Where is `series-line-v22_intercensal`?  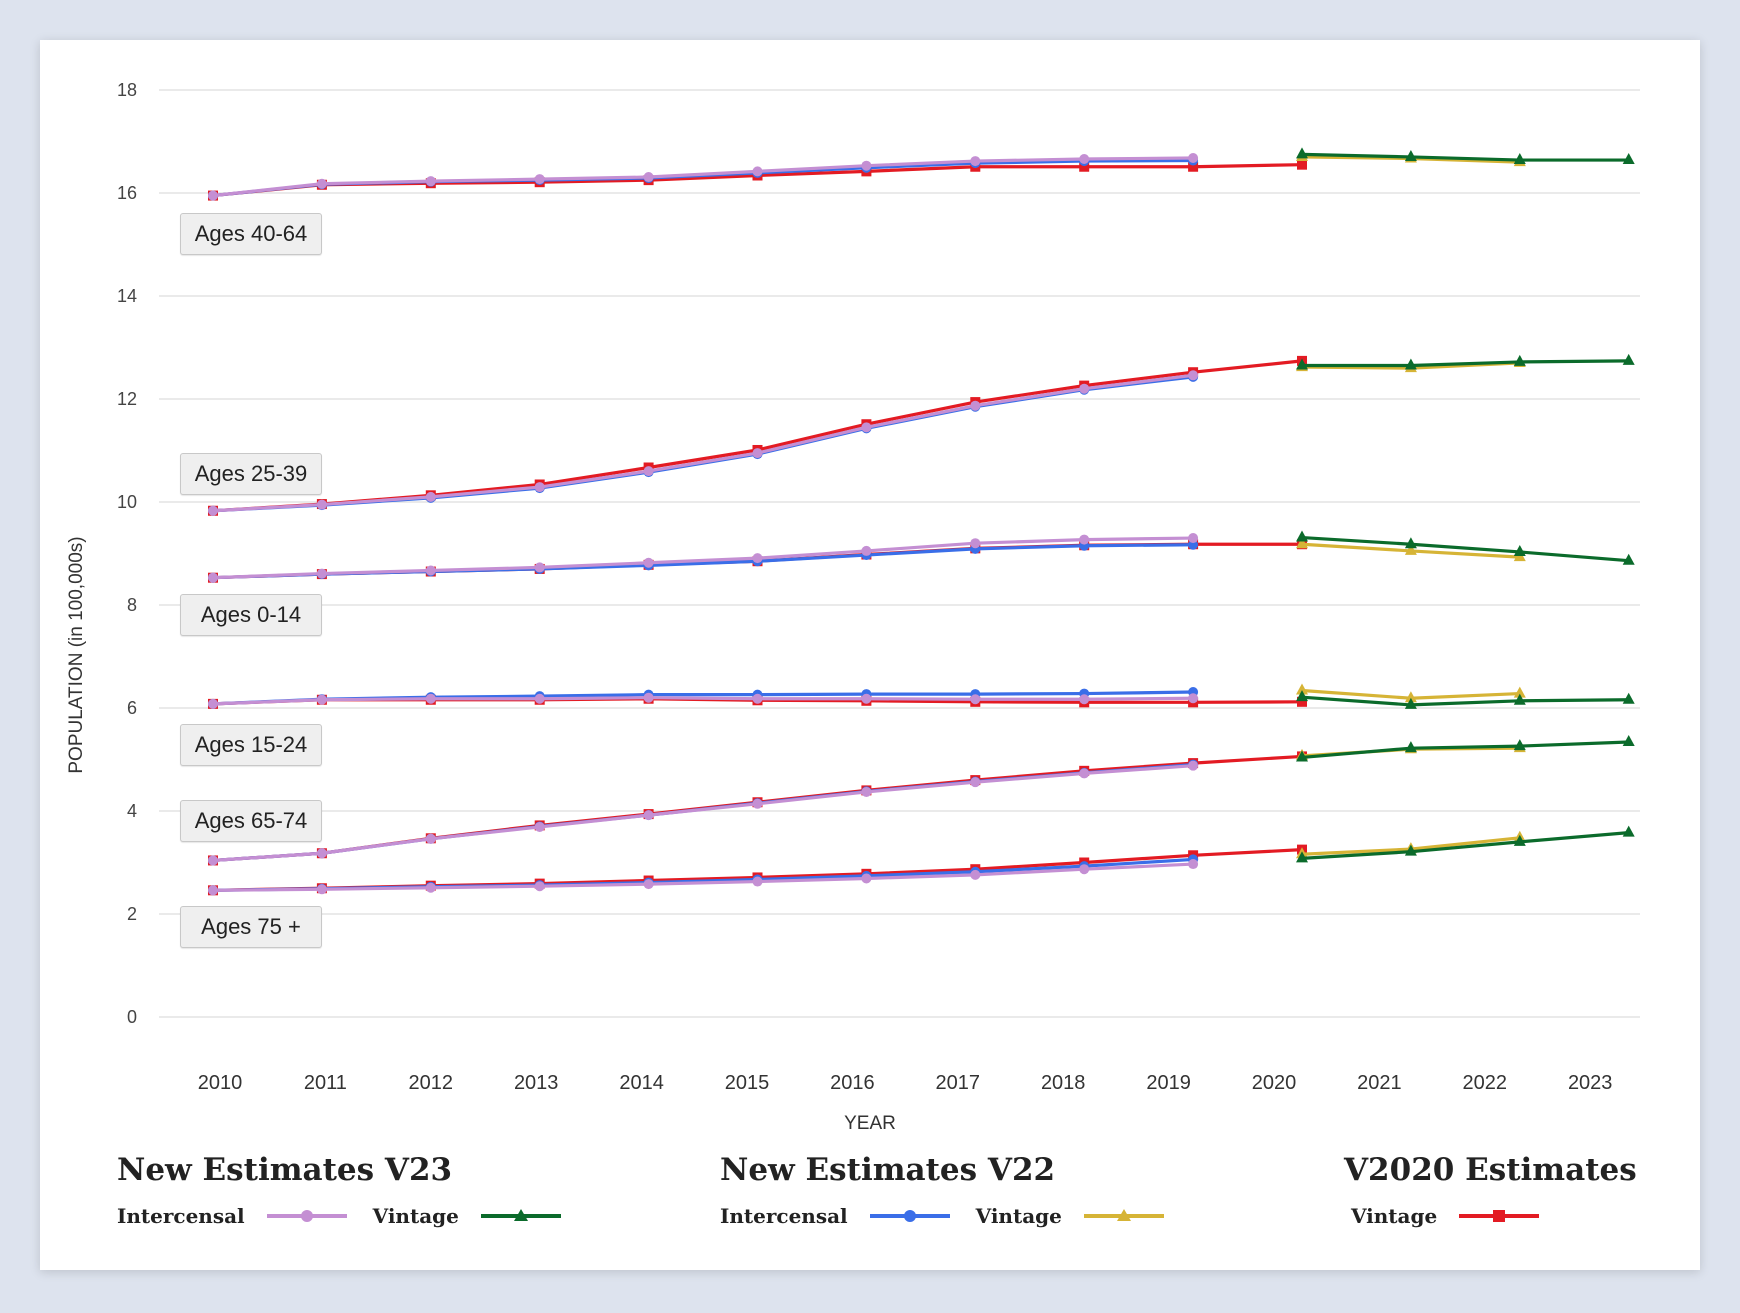 series-line-v22_intercensal is located at coordinates (703, 813).